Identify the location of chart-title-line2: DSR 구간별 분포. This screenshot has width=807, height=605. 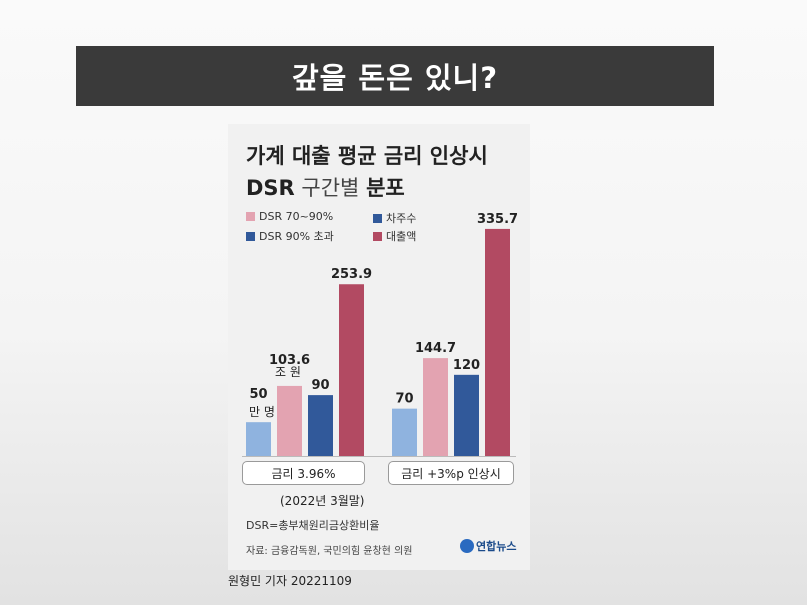
(325, 187).